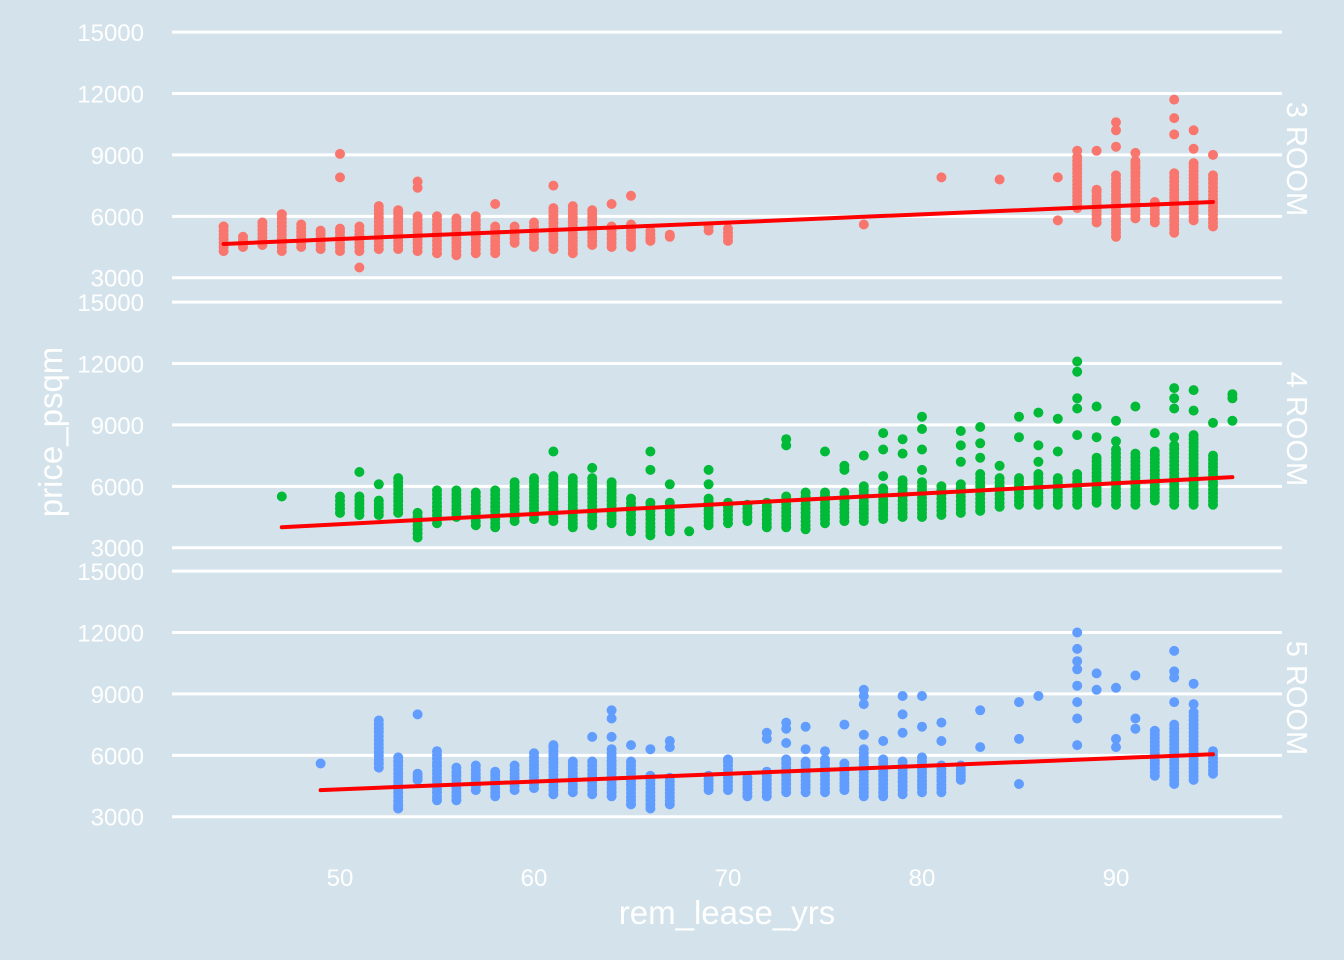 The image size is (1344, 960). I want to click on facet-strip-label: 3 ROOM, so click(1296, 159).